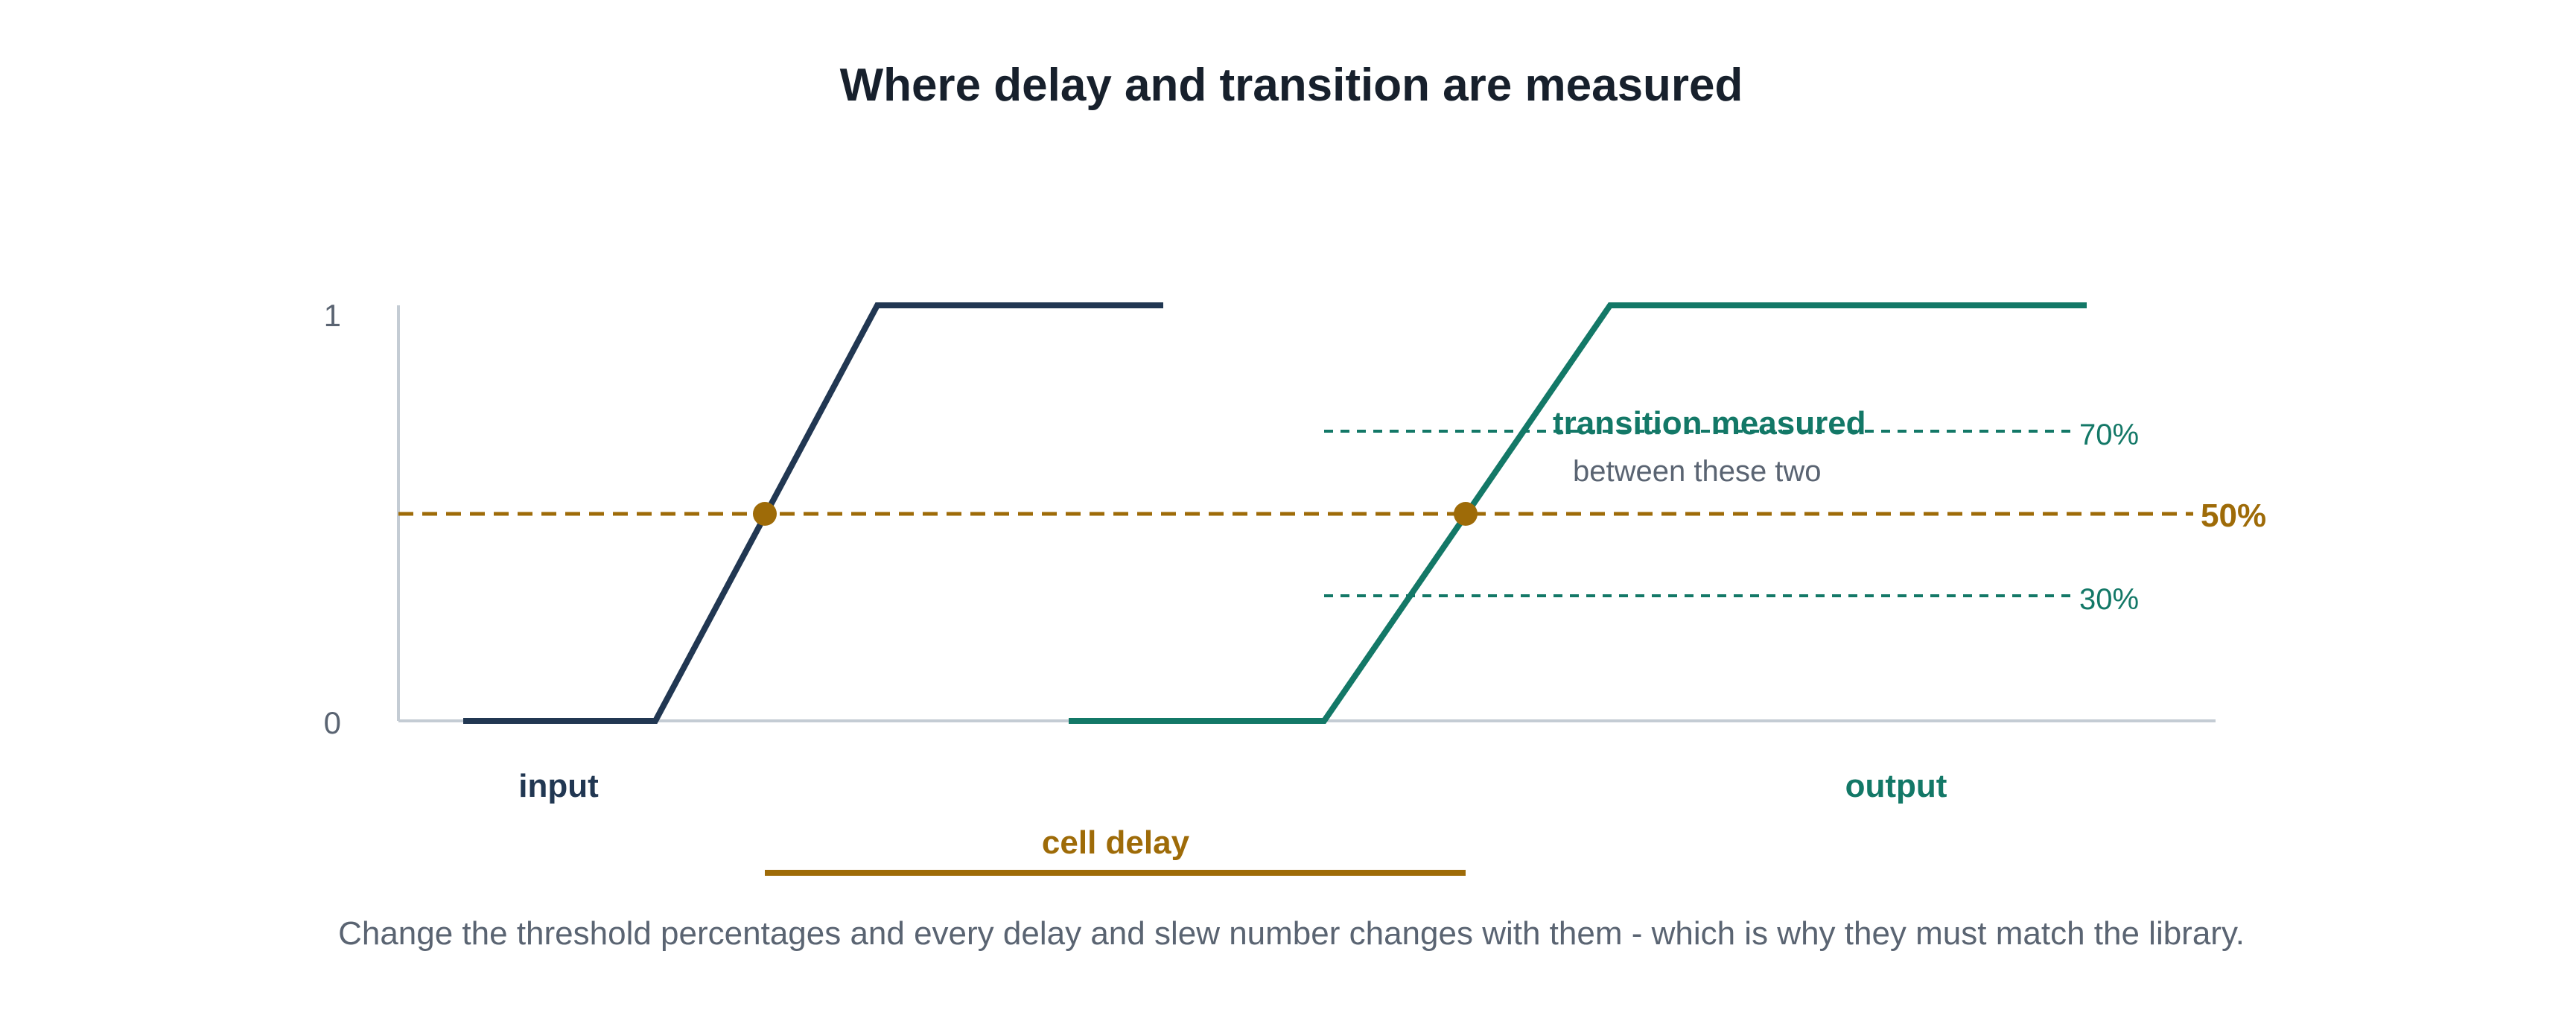 Image resolution: width=2576 pixels, height=1021 pixels. I want to click on cell-delay-label: cell delay, so click(1116, 842).